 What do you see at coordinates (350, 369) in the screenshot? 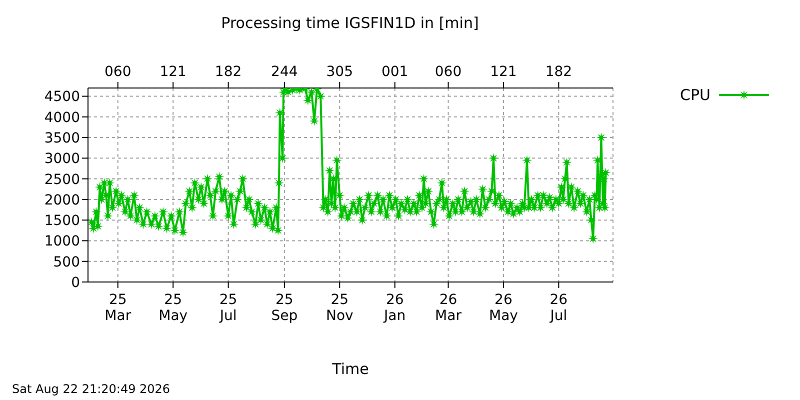
I see `x-axis-title: Time` at bounding box center [350, 369].